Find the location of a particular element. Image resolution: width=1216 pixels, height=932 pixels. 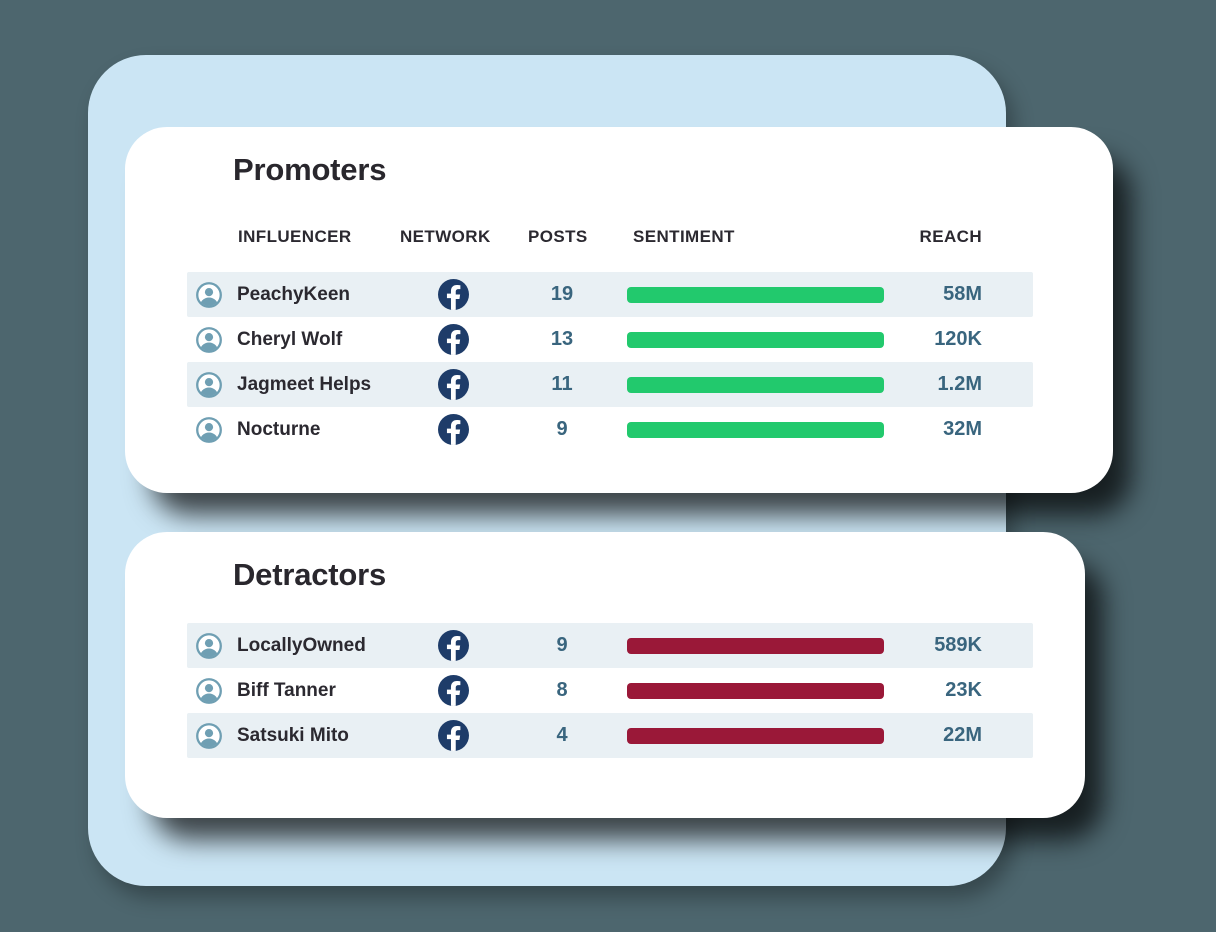

reach-value: 23K is located at coordinates (963, 690).